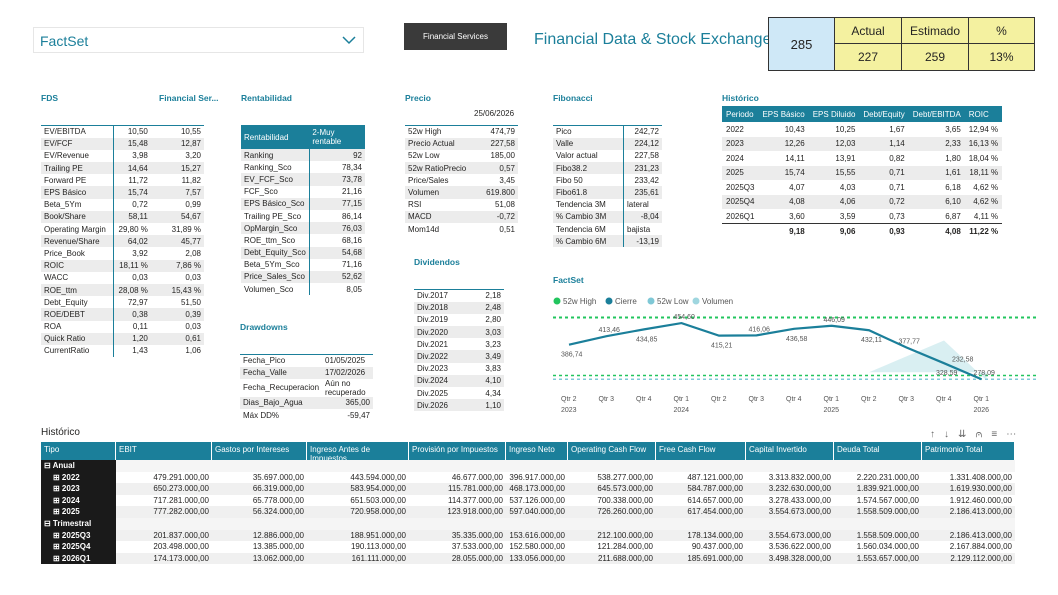 The height and width of the screenshot is (595, 1058). I want to click on matrix-cell: 161.111.000,00, so click(358, 558).